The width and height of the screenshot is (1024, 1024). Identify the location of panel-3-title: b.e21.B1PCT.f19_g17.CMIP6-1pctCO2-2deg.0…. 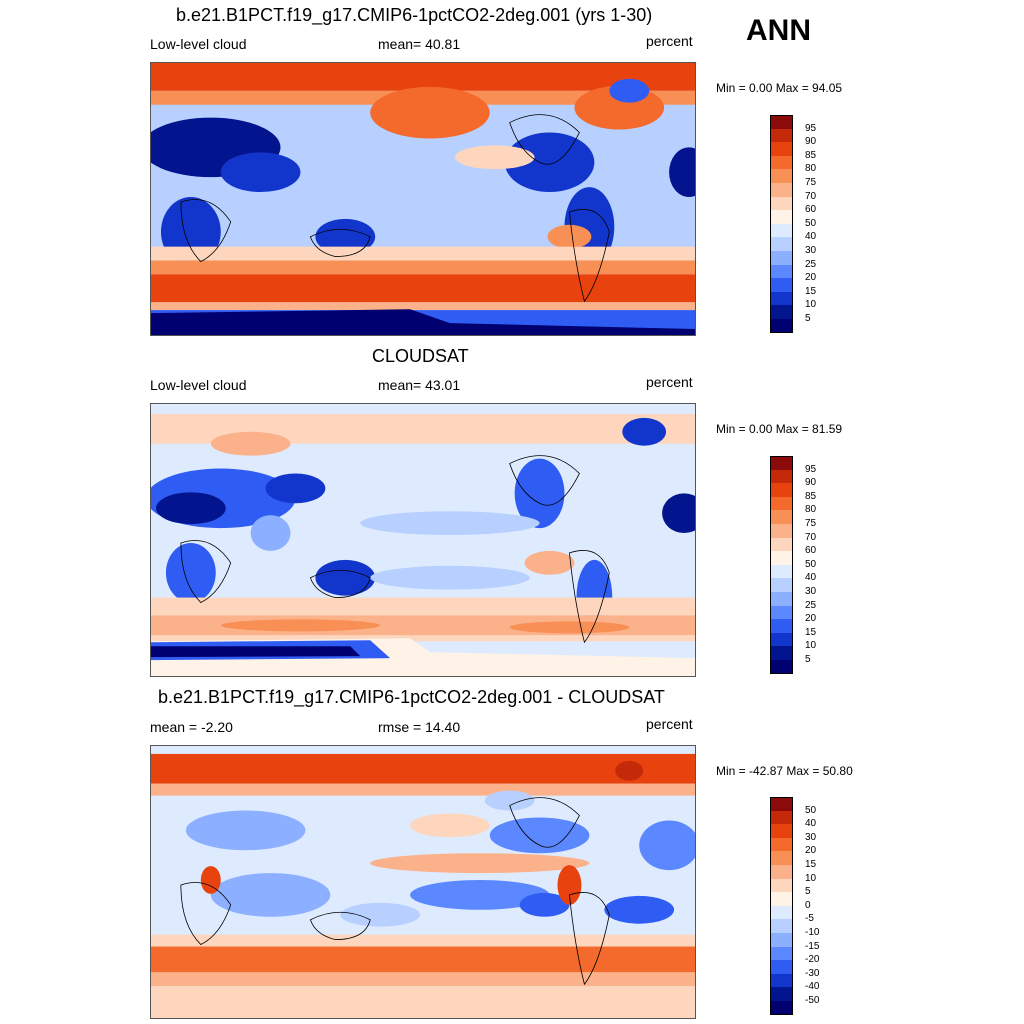
(411, 697).